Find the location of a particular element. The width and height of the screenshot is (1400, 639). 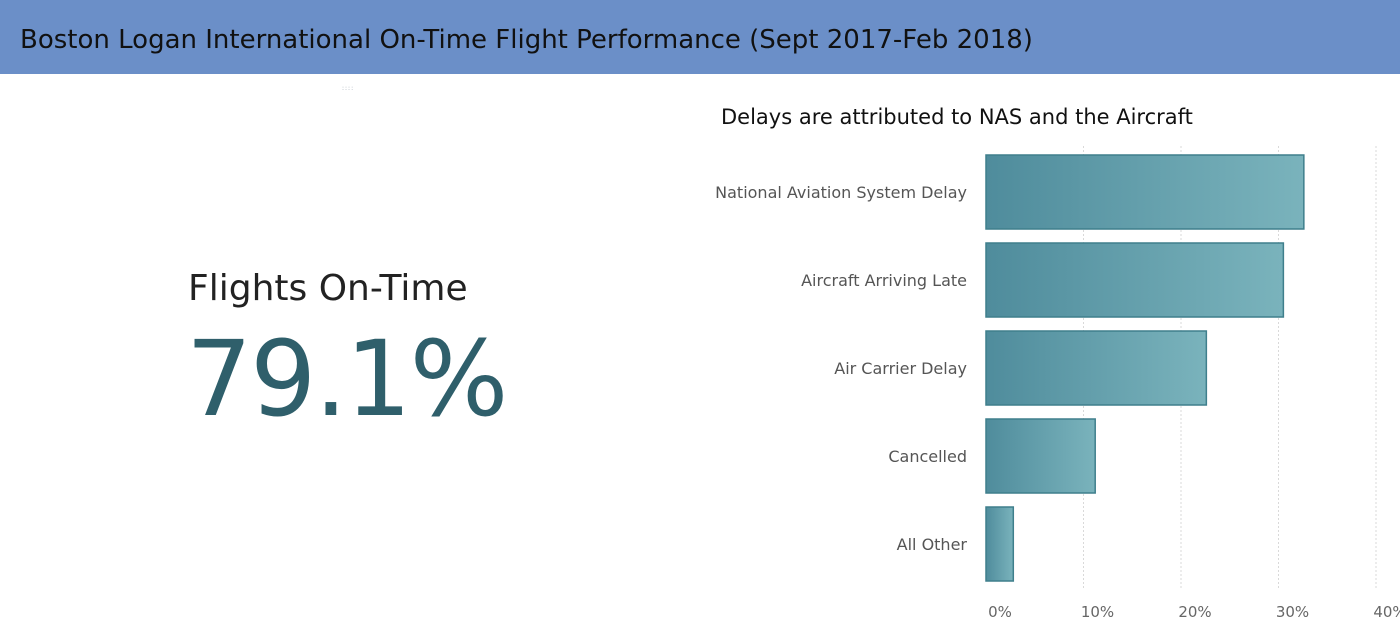

bar-cancelled is located at coordinates (1040, 456).